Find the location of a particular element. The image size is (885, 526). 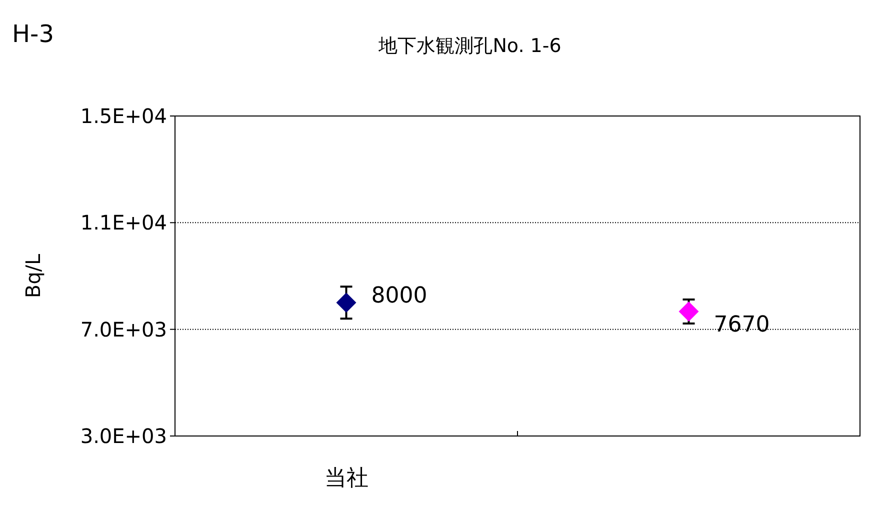

y-tick-label: 1.5E+04 is located at coordinates (123, 116).